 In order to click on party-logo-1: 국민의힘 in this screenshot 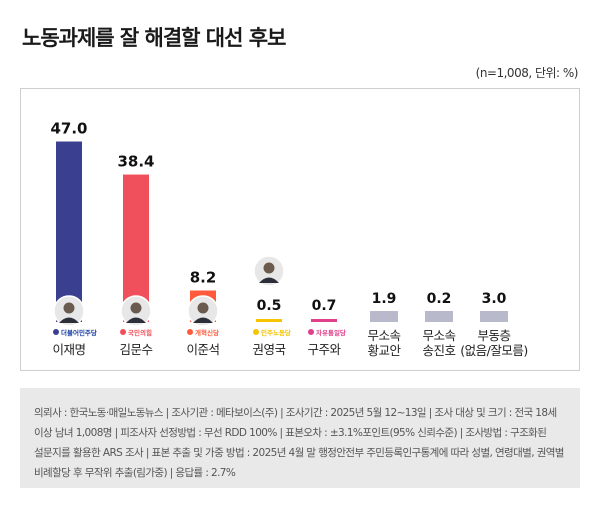, I will do `click(136, 332)`.